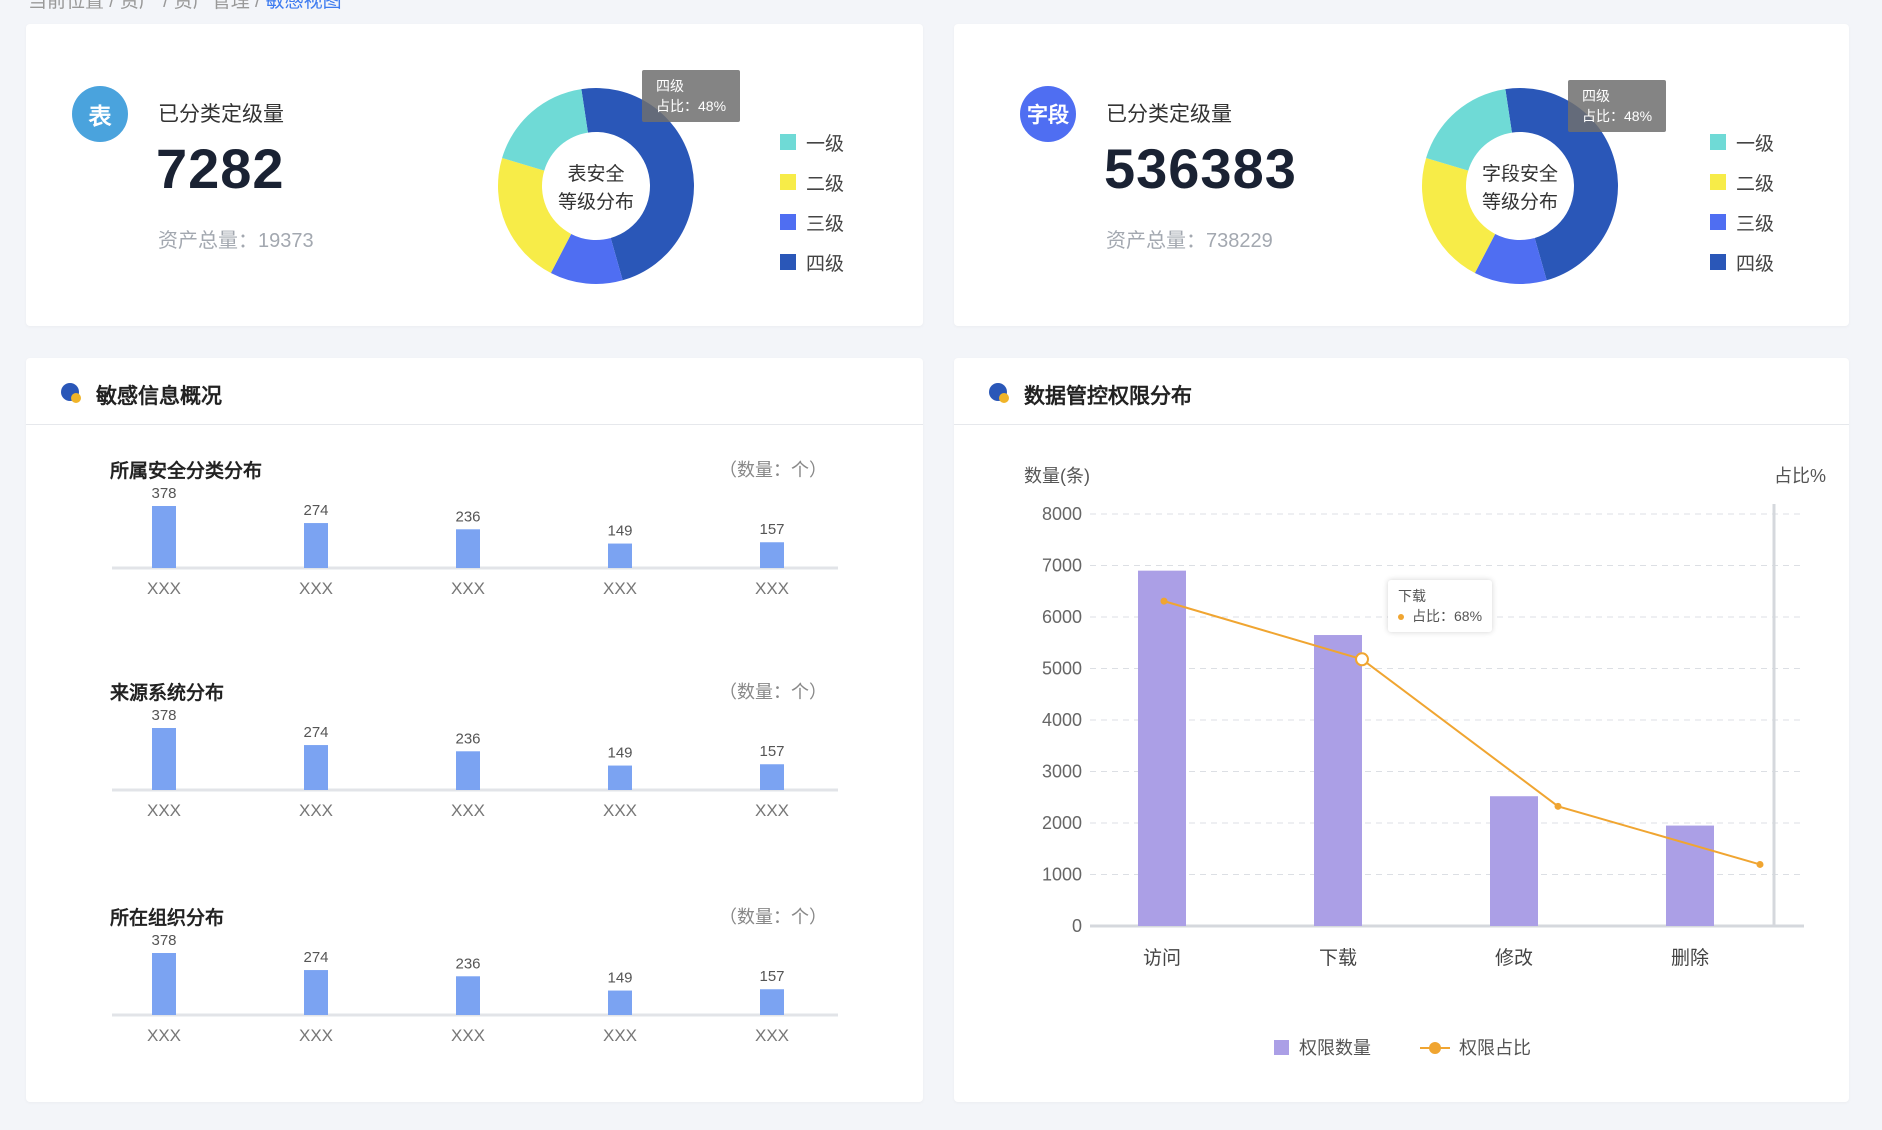 This screenshot has width=1882, height=1130. Describe the element at coordinates (1362, 659) in the screenshot. I see `line-point-active` at that location.